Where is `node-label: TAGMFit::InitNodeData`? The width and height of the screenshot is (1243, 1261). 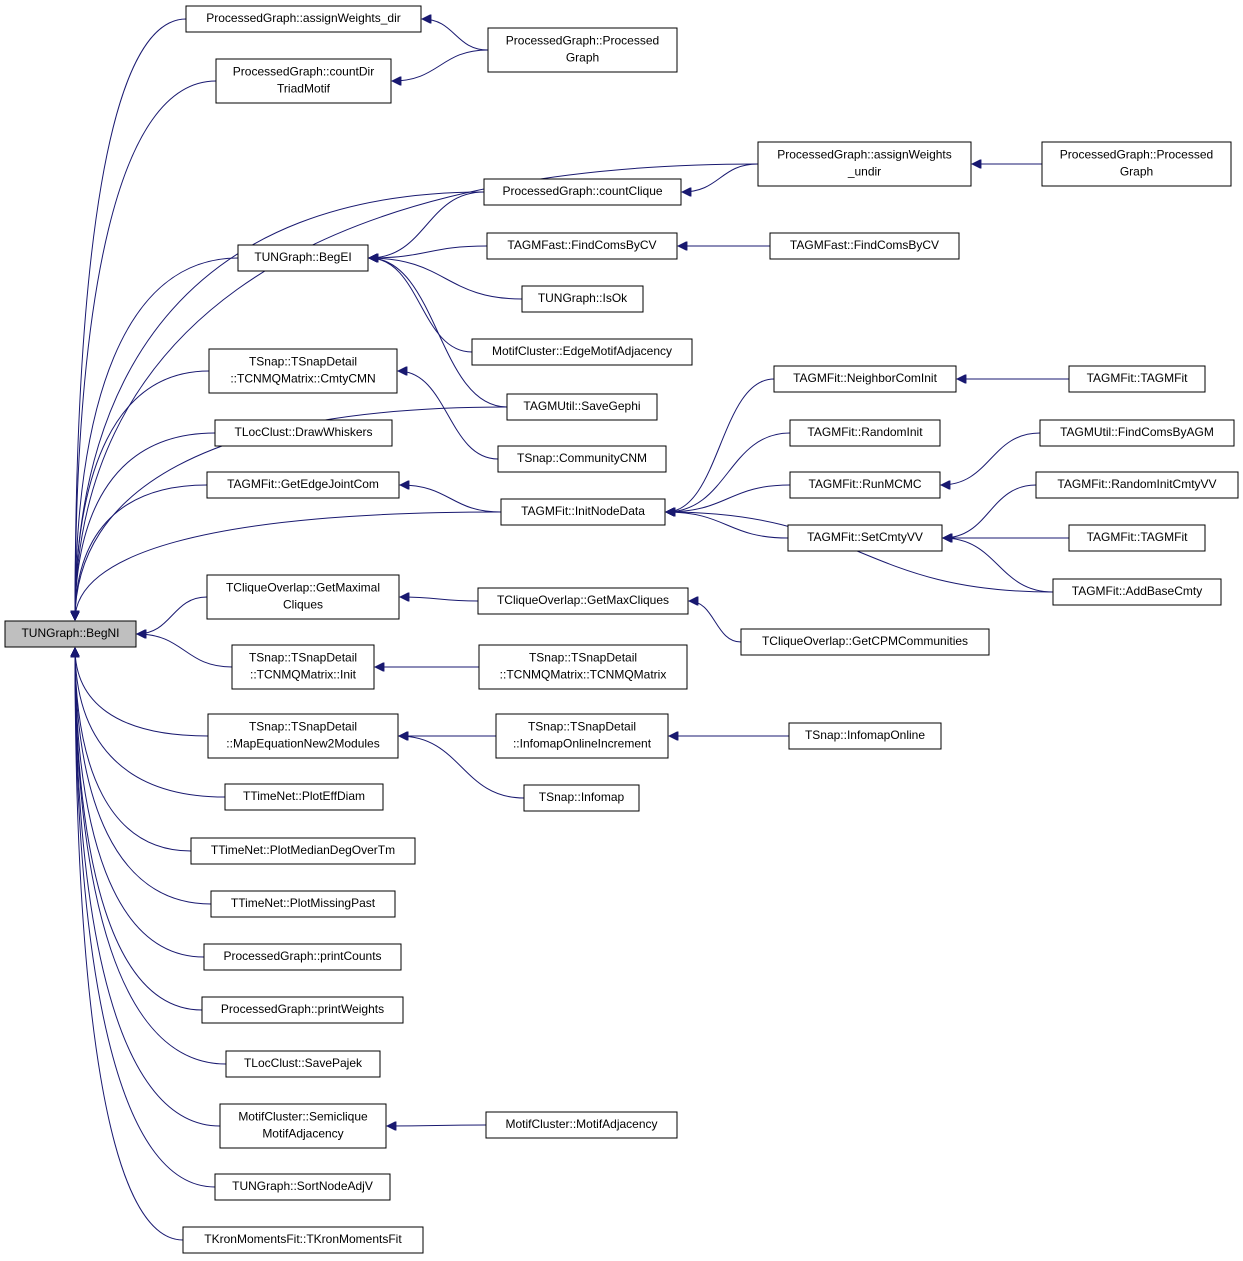 node-label: TAGMFit::InitNodeData is located at coordinates (583, 511).